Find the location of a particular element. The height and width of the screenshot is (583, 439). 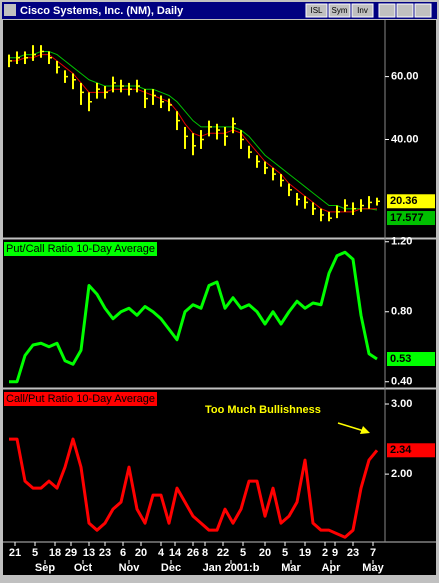

annotation-arrowhead is located at coordinates (365, 430).